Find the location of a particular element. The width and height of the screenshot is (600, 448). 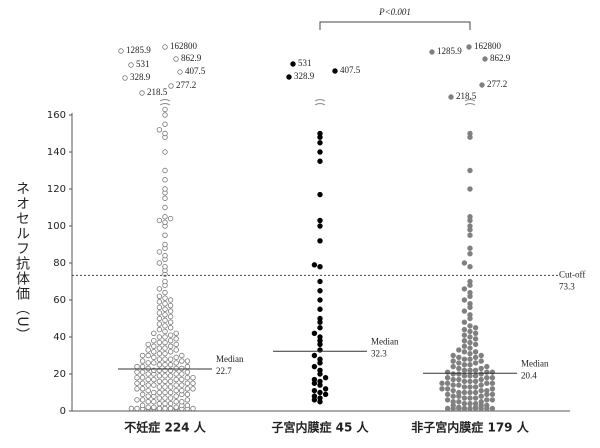

cutoff-label: Cut-off is located at coordinates (572, 274).